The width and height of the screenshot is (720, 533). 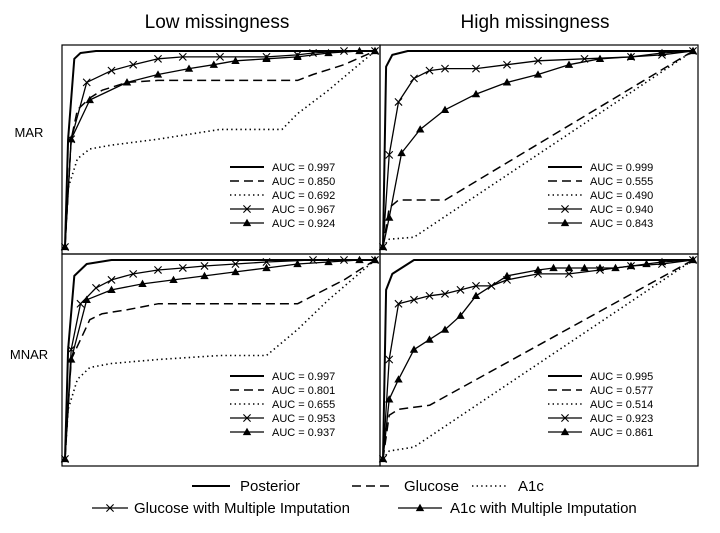 I want to click on auc-label: AUC = 0.801, so click(x=303, y=391).